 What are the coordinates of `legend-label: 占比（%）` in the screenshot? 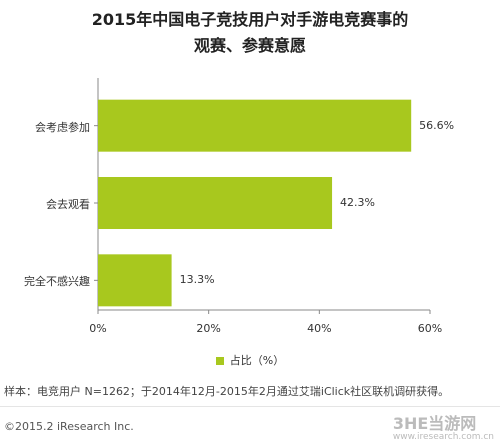 It's located at (257, 360).